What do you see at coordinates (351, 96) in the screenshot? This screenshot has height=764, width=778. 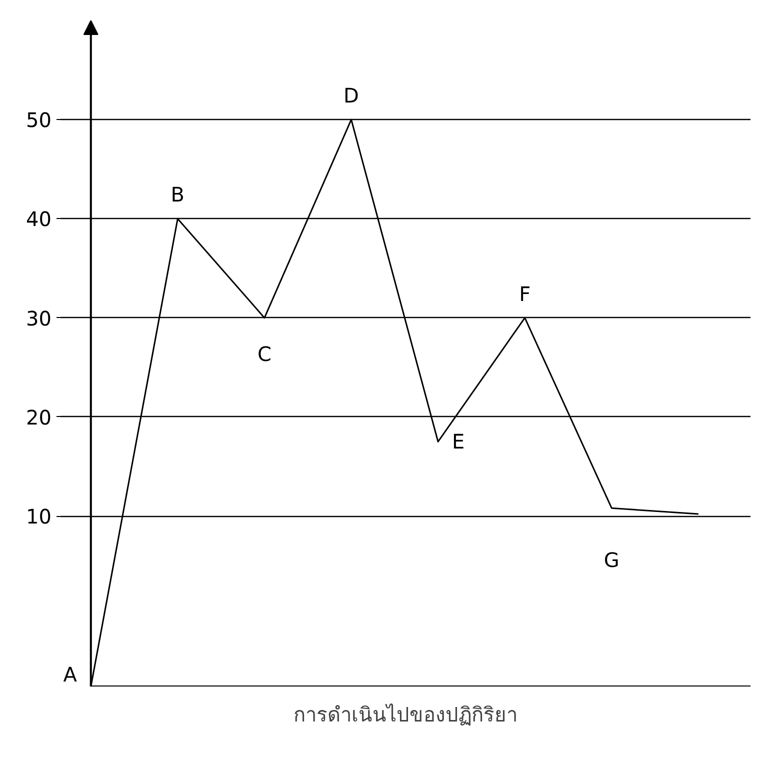 I see `annotation: D` at bounding box center [351, 96].